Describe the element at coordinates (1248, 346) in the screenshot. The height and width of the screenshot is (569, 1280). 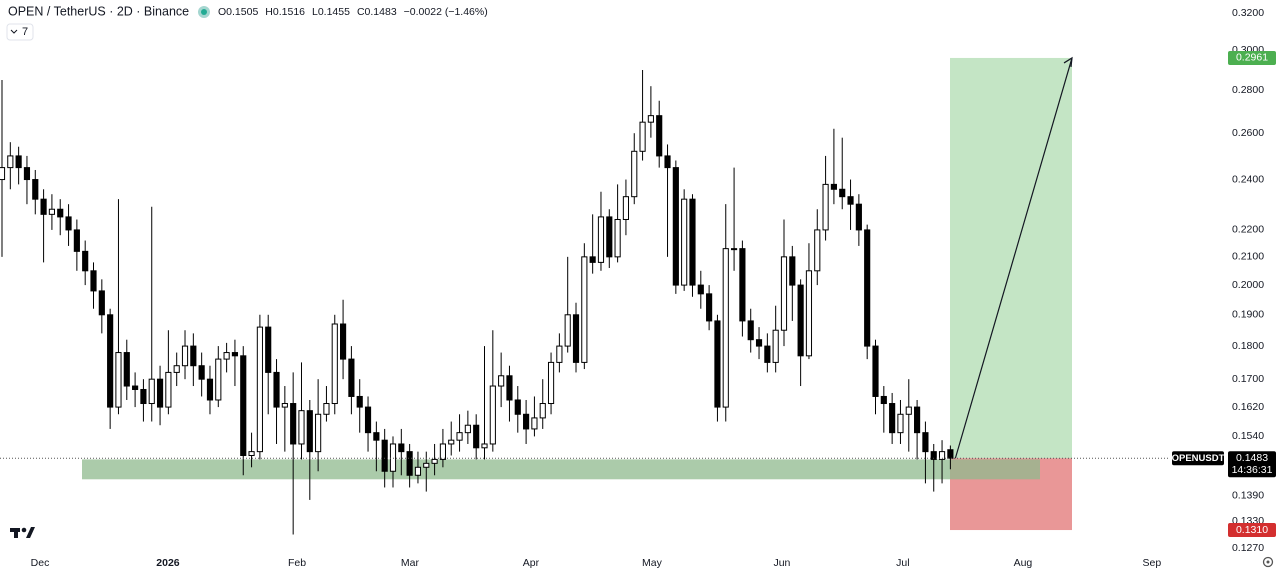
I see `y-tick-label: 0.1800` at that location.